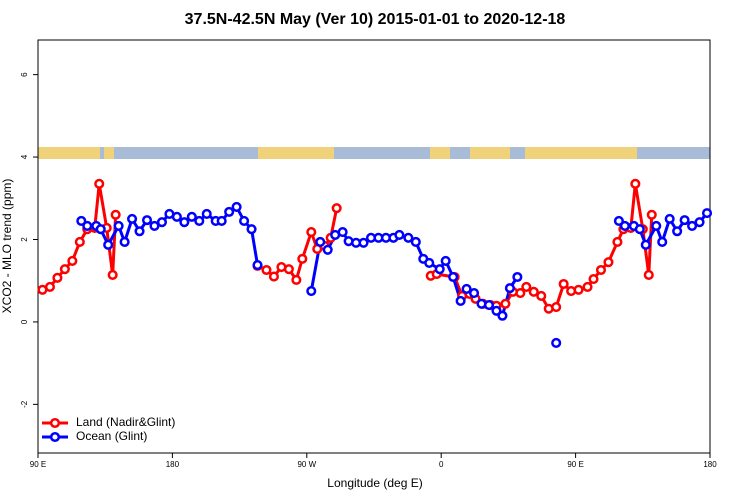  What do you see at coordinates (111, 436) in the screenshot?
I see `legend-label: Ocean (Glint)` at bounding box center [111, 436].